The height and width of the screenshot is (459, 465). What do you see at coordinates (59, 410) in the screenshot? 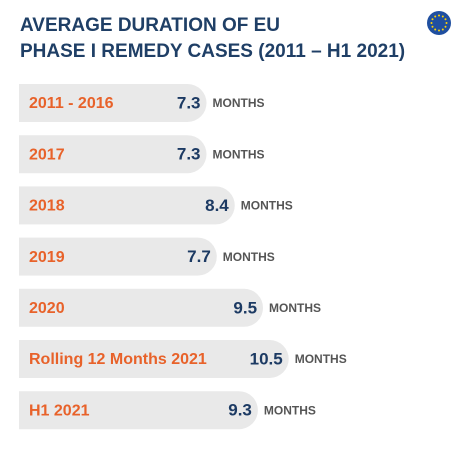
I see `category-label: H1 2021` at bounding box center [59, 410].